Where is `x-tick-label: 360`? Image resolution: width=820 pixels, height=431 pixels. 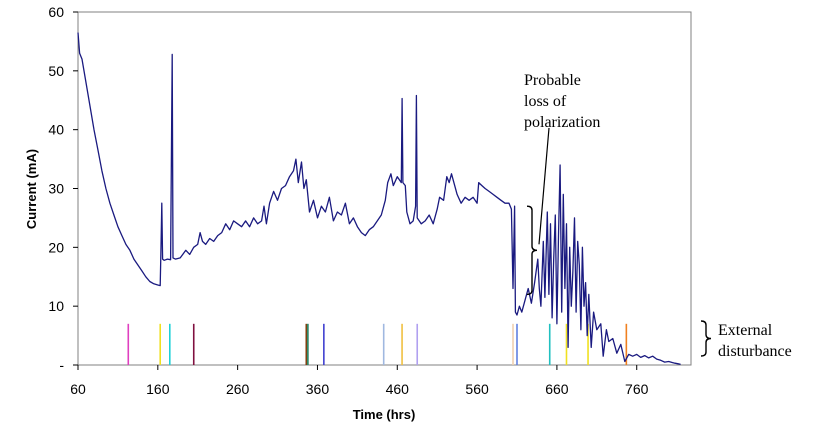 x-tick-label: 360 is located at coordinates (318, 389).